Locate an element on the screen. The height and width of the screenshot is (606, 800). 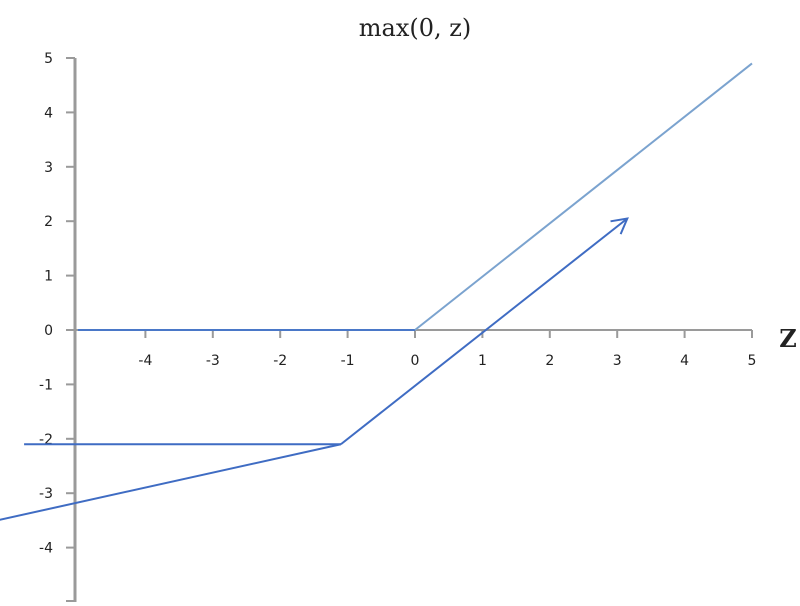
x-tick-label: -1 is located at coordinates (348, 361).